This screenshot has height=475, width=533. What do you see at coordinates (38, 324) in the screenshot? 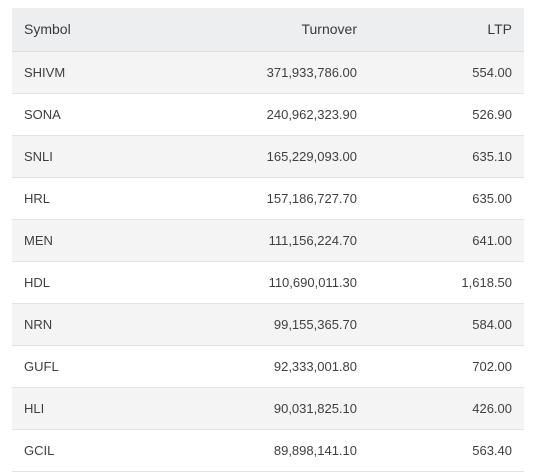
I see `cell-symbol: NRN` at bounding box center [38, 324].